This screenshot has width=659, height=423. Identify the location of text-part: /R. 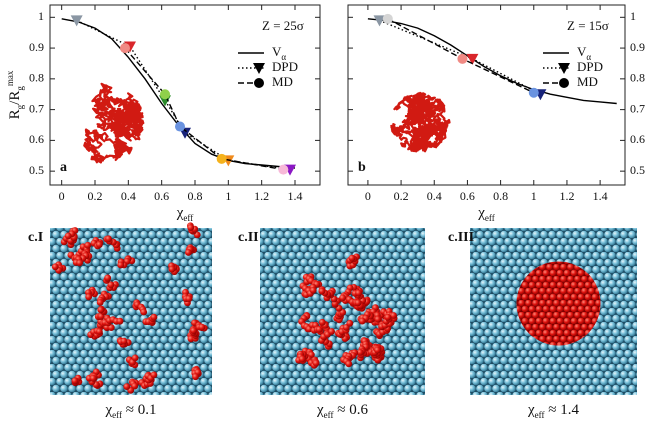
(15, 98).